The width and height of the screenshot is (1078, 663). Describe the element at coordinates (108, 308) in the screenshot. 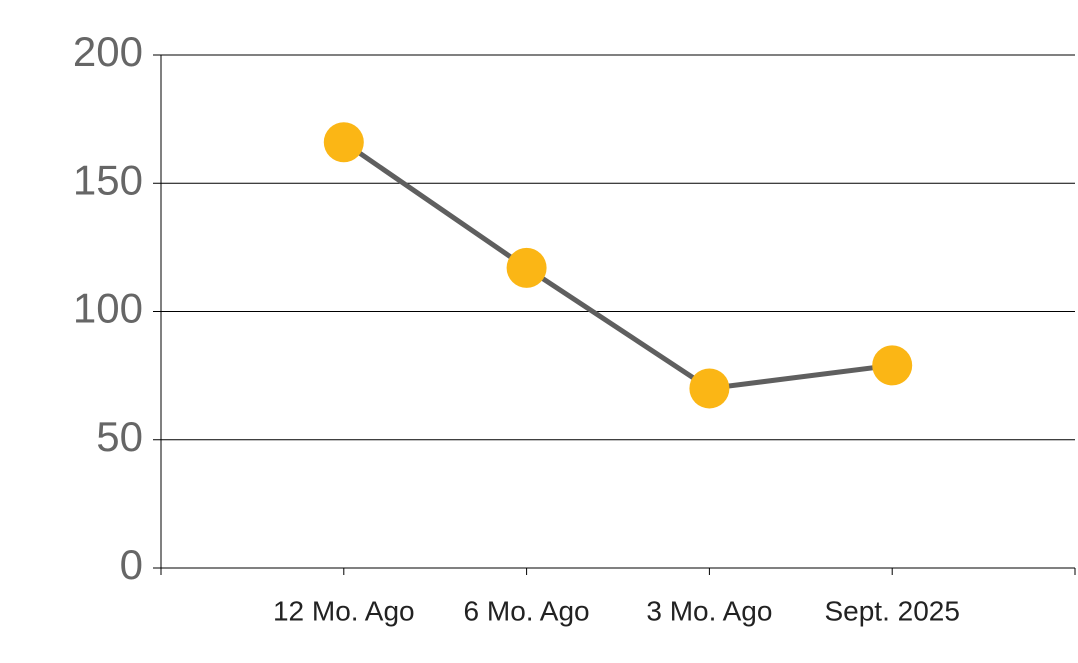

I see `y-tick-label: 100` at that location.